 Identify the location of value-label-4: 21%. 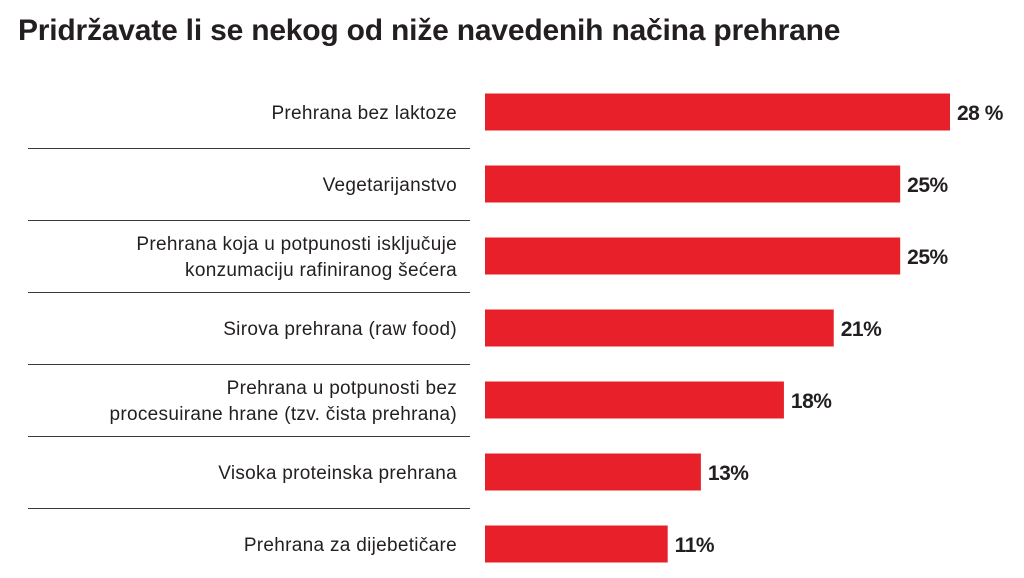
(861, 329).